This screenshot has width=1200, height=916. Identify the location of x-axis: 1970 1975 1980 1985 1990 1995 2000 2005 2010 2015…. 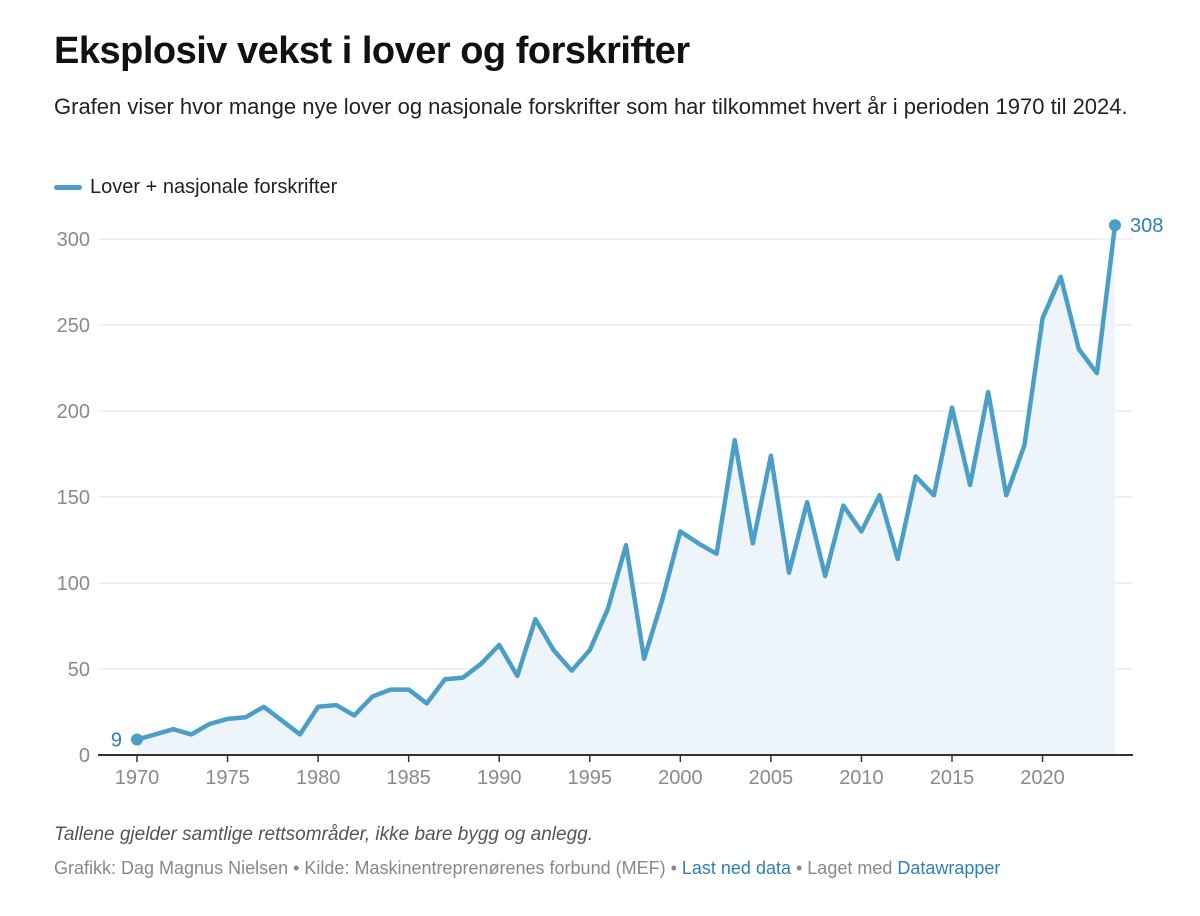
(615, 771).